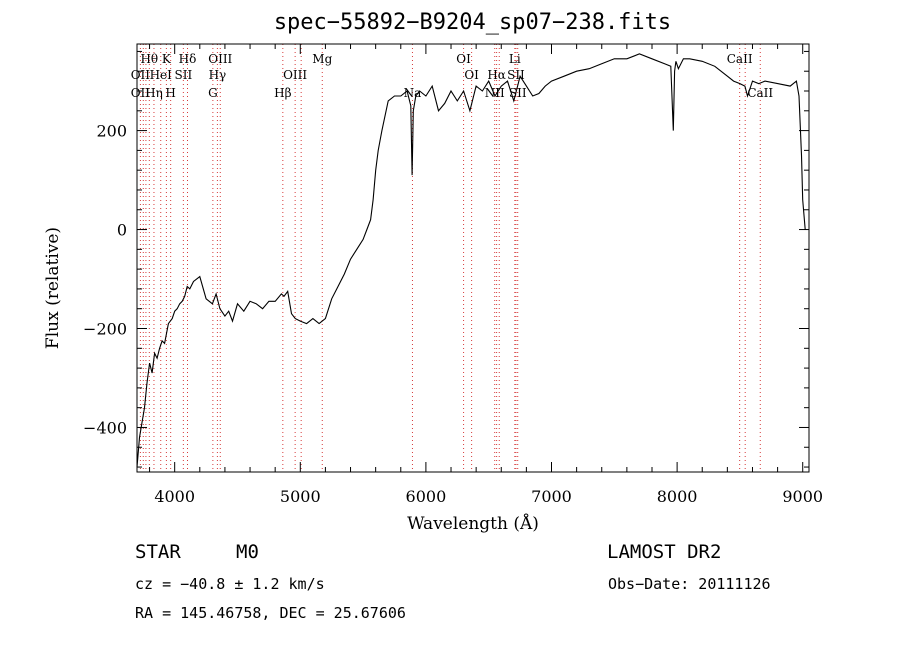 This screenshot has height=650, width=900. What do you see at coordinates (122, 230) in the screenshot?
I see `y-tick-label: 0` at bounding box center [122, 230].